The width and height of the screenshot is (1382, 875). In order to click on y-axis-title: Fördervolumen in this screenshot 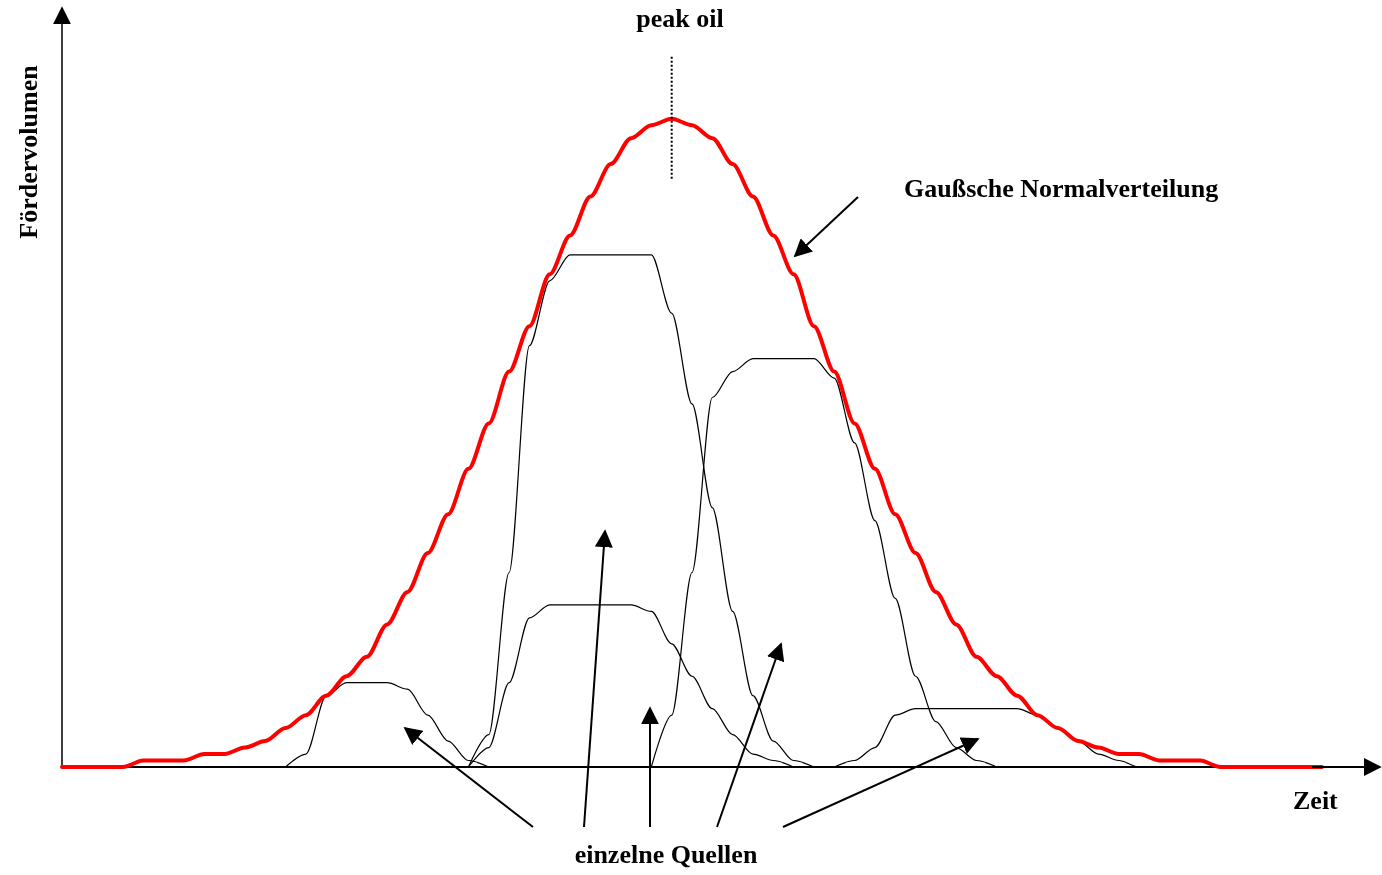, I will do `click(29, 152)`.